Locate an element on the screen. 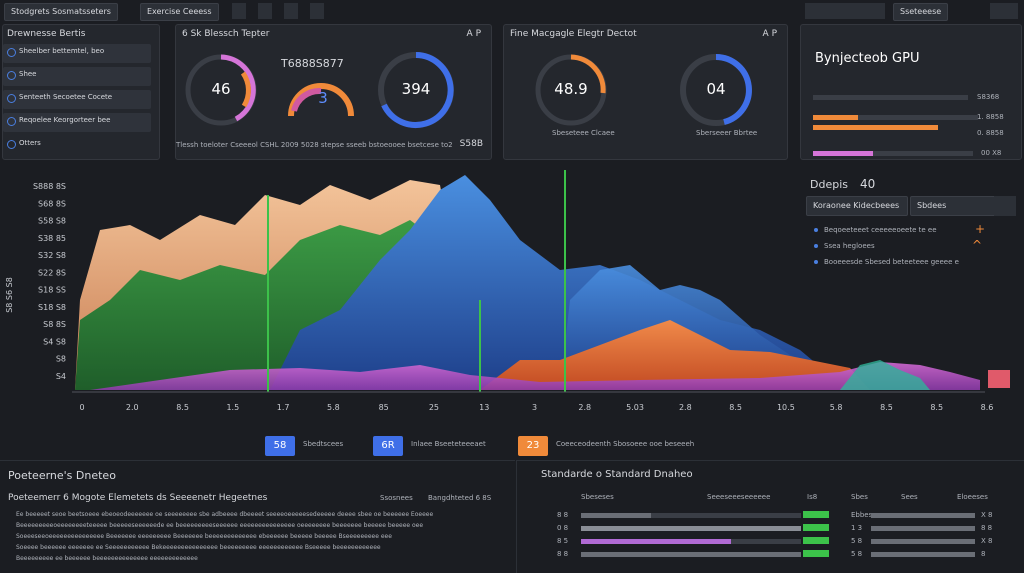 The width and height of the screenshot is (1024, 573). tab: Exercise Ceeess is located at coordinates (179, 12).